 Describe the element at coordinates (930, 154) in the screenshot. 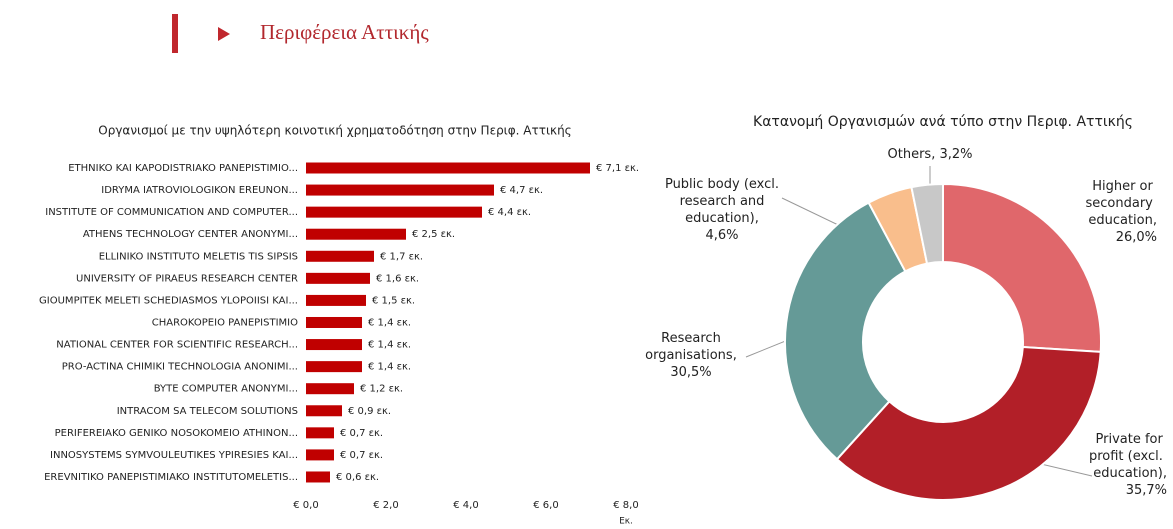

I see `donut-label: Others 3,2%` at that location.